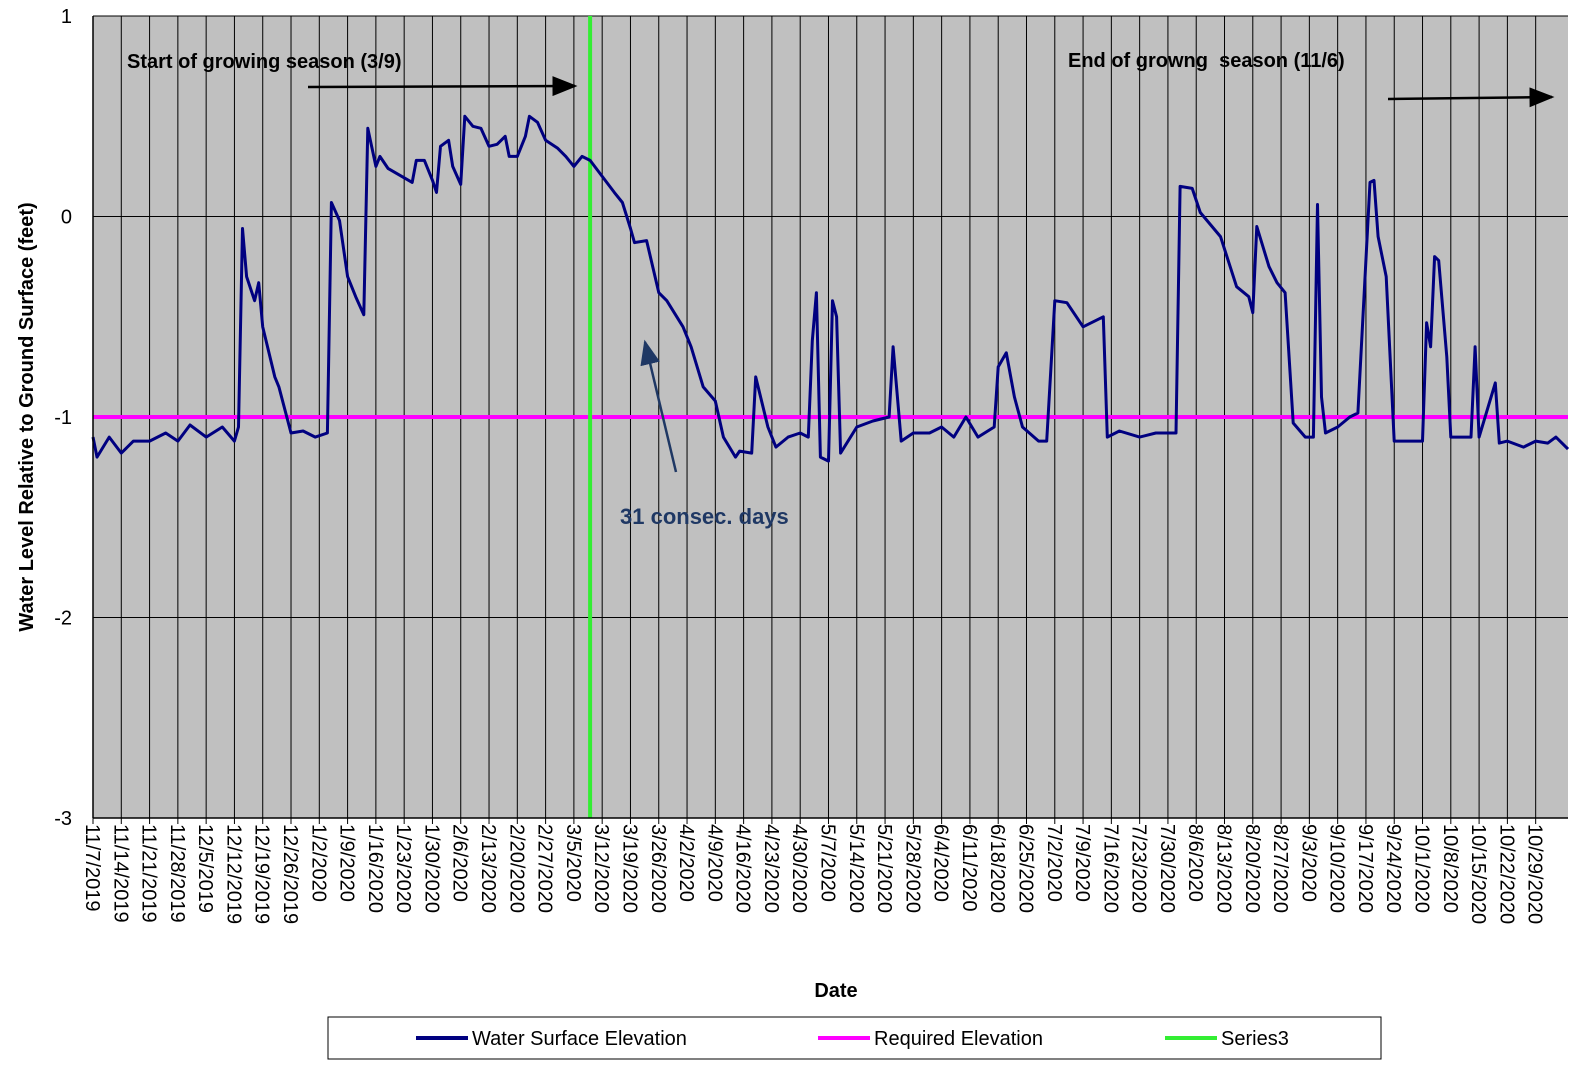 This screenshot has height=1066, width=1579. What do you see at coordinates (1082, 863) in the screenshot?
I see `x-tick-label: 7/9/2020` at bounding box center [1082, 863].